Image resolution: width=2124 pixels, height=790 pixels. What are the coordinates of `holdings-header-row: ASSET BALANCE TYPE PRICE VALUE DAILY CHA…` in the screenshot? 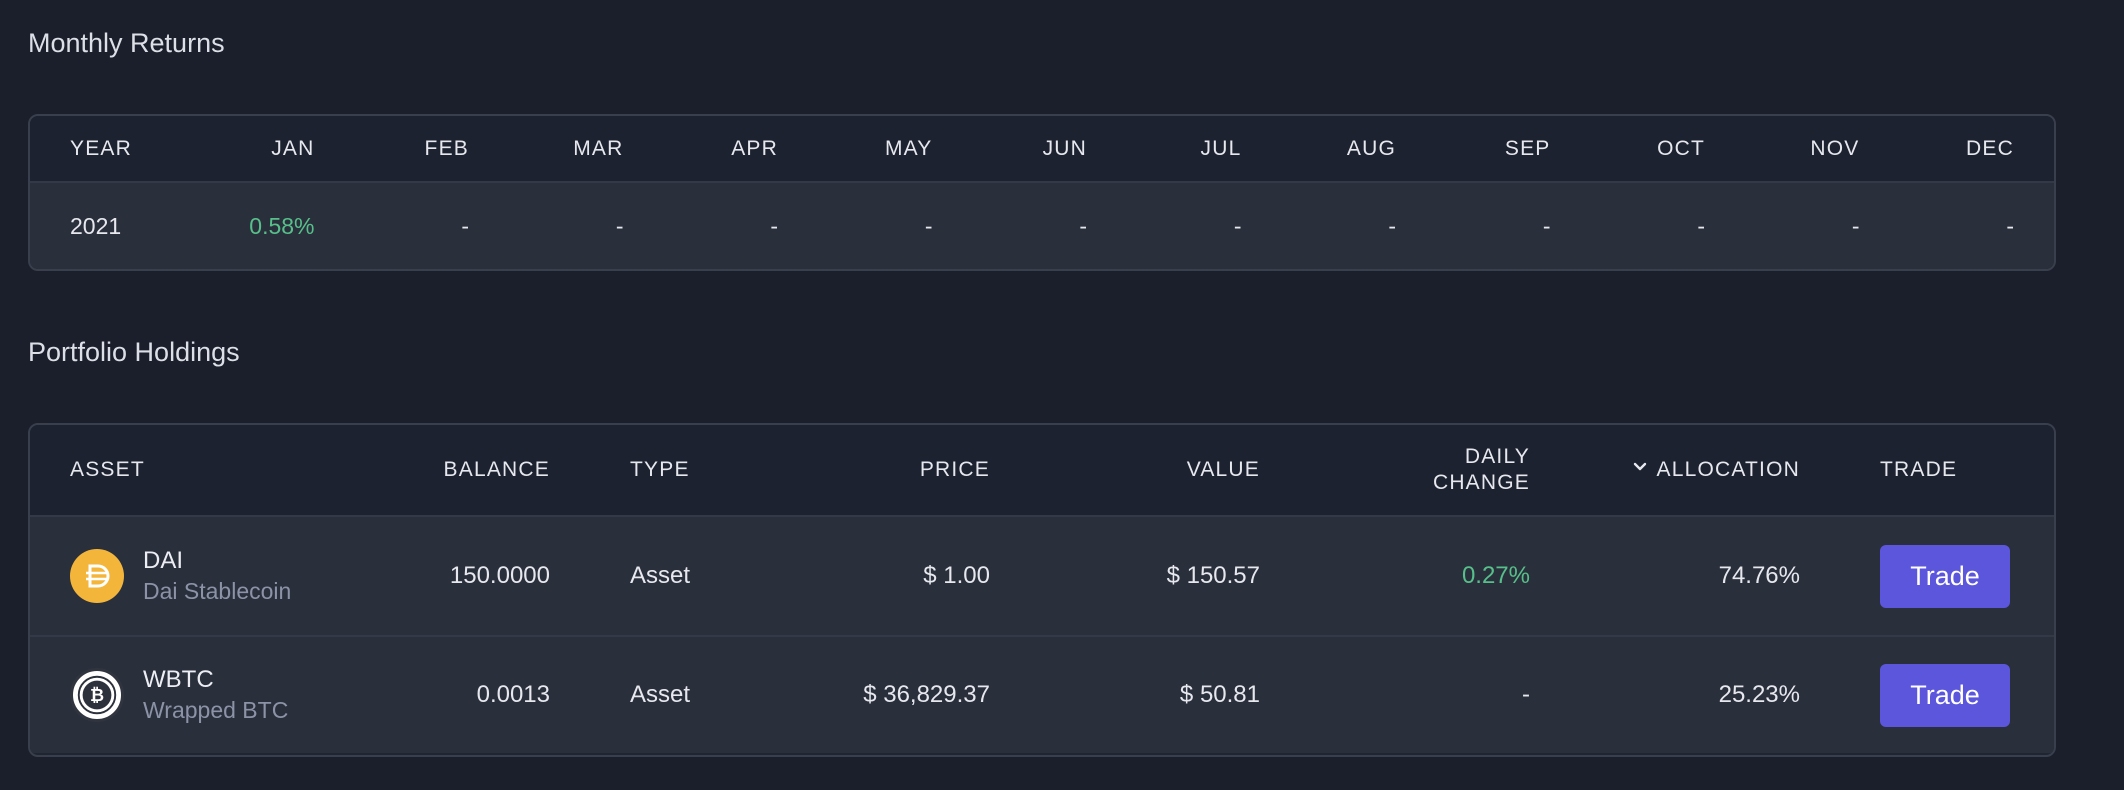 It's located at (1042, 471).